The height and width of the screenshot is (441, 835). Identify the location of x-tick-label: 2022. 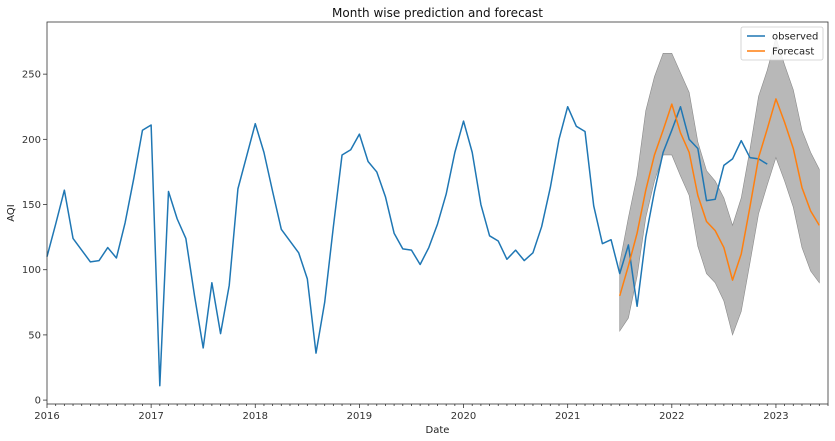
(671, 416).